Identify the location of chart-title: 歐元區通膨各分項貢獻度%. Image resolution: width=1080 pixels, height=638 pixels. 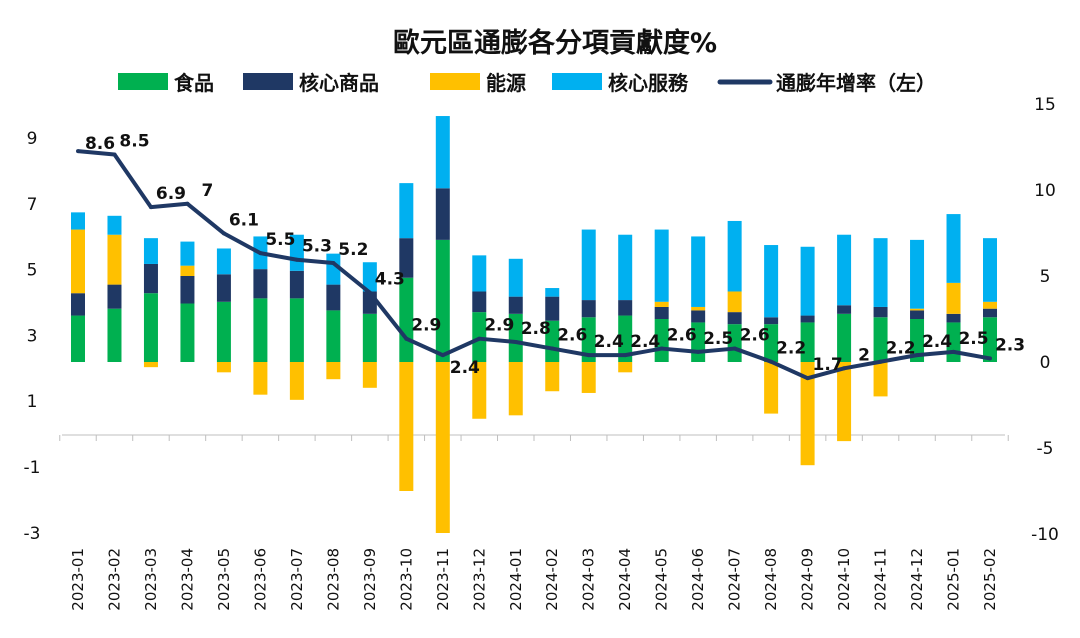
(555, 43).